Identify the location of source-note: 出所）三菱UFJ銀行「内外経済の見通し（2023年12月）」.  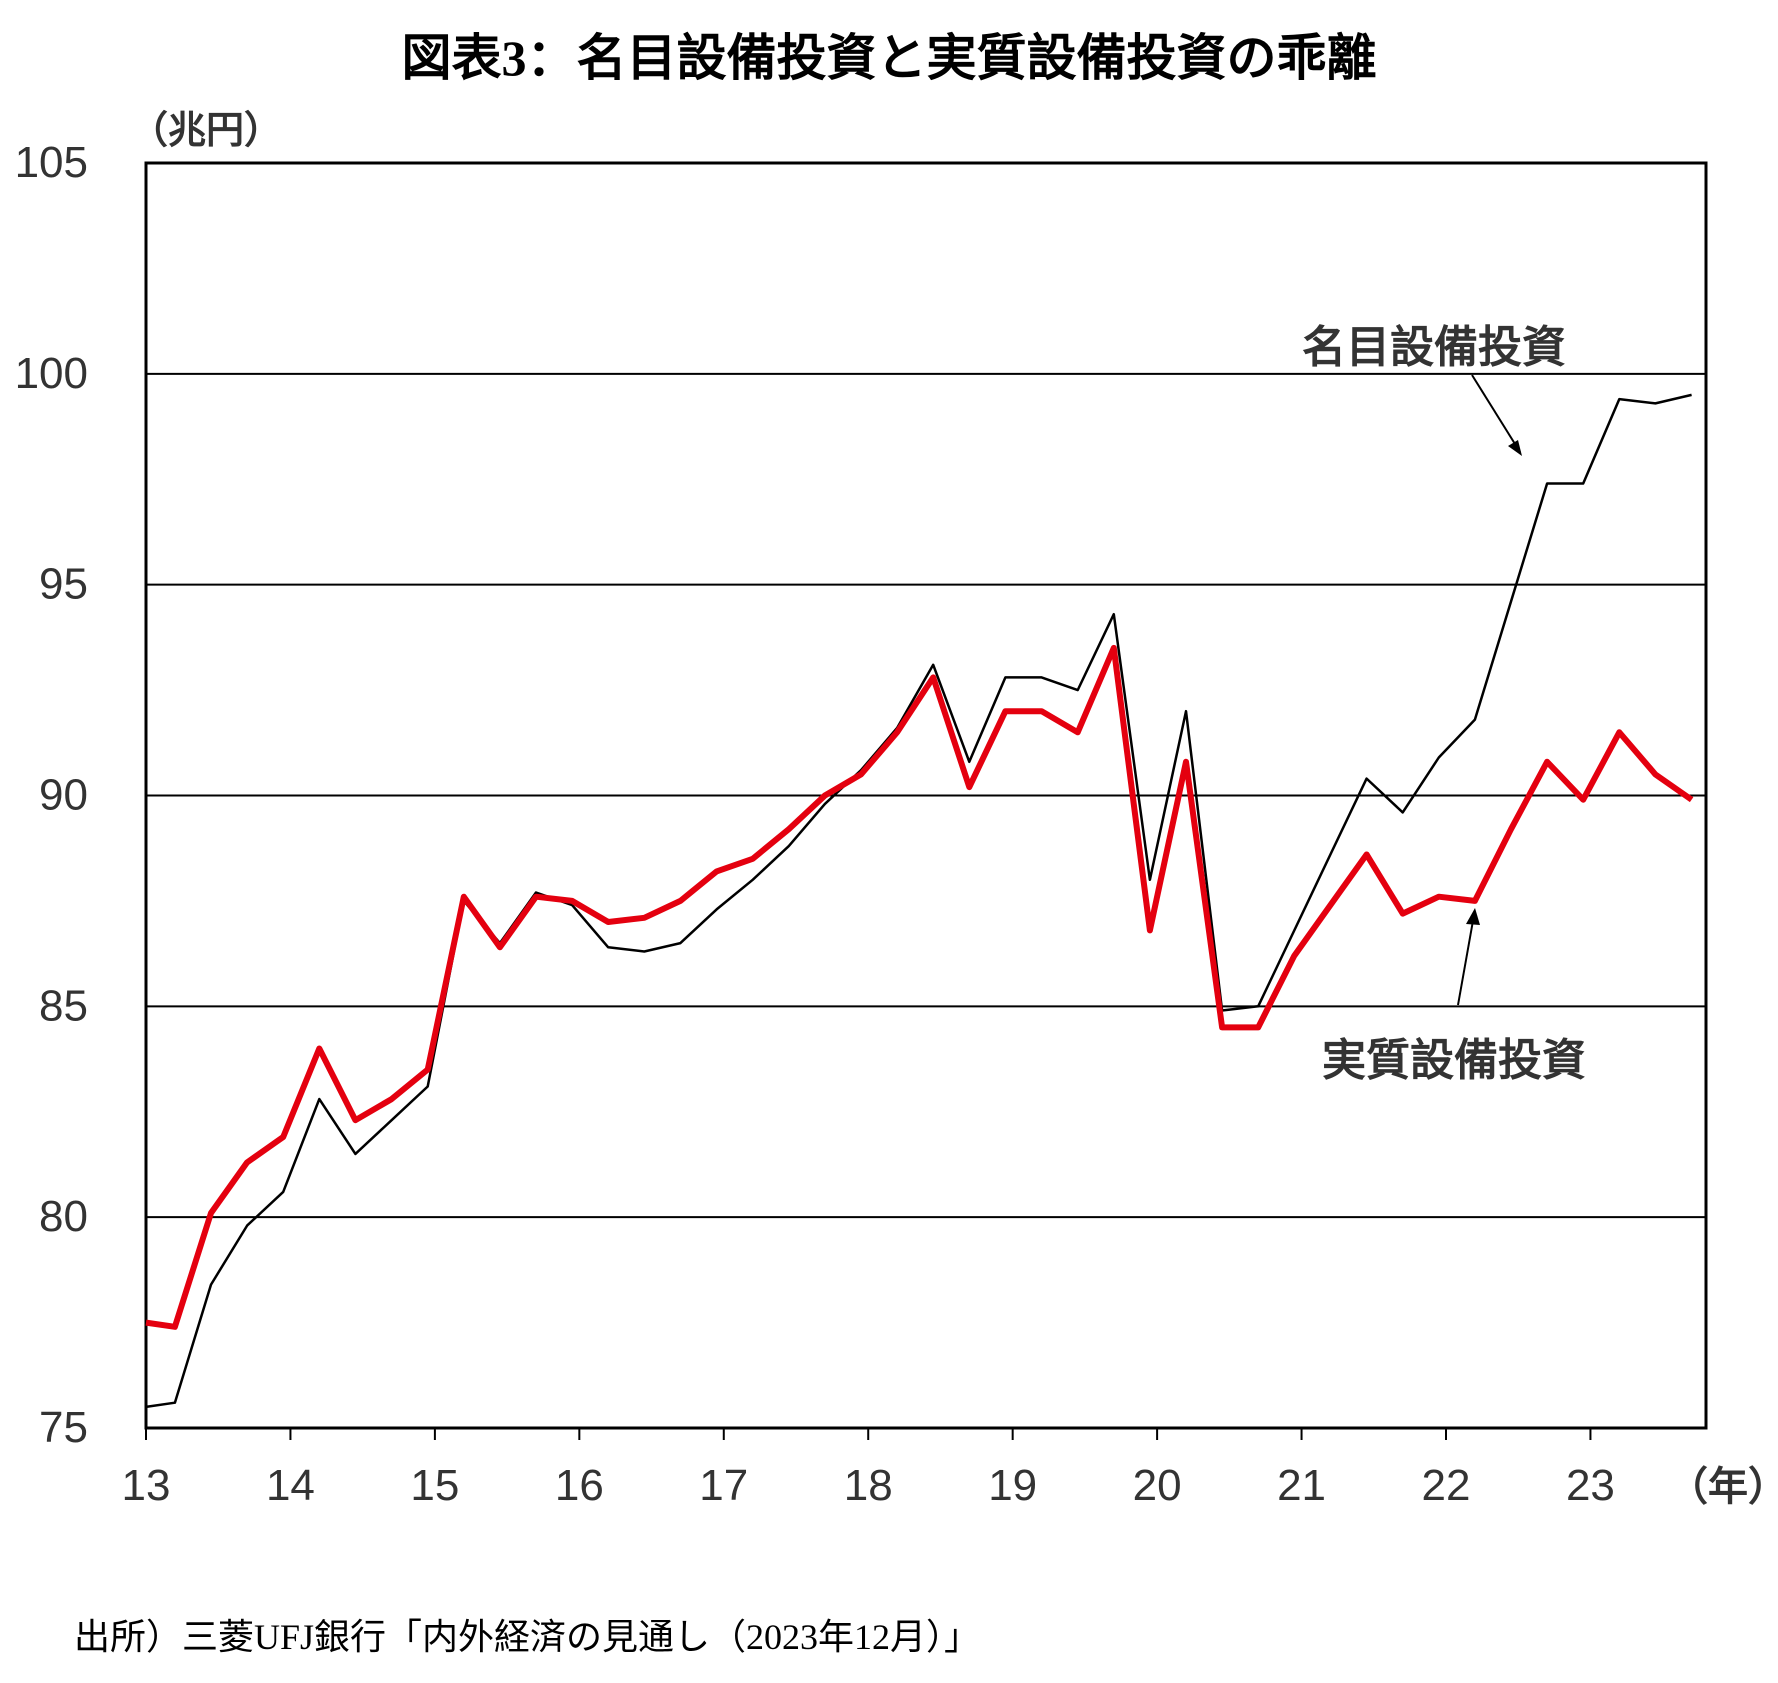
(527, 1637).